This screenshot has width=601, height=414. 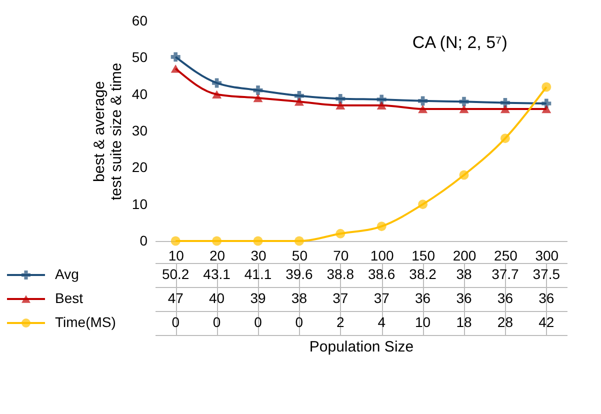 I want to click on y-tick-label: 10, so click(x=140, y=204).